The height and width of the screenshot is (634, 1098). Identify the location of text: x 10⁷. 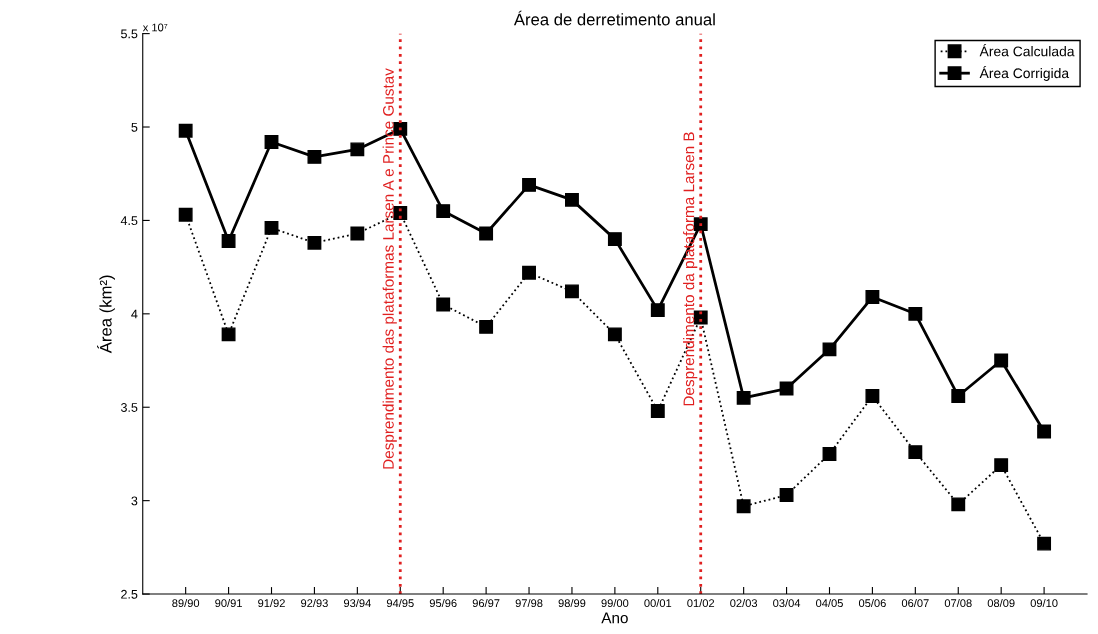
(155, 27).